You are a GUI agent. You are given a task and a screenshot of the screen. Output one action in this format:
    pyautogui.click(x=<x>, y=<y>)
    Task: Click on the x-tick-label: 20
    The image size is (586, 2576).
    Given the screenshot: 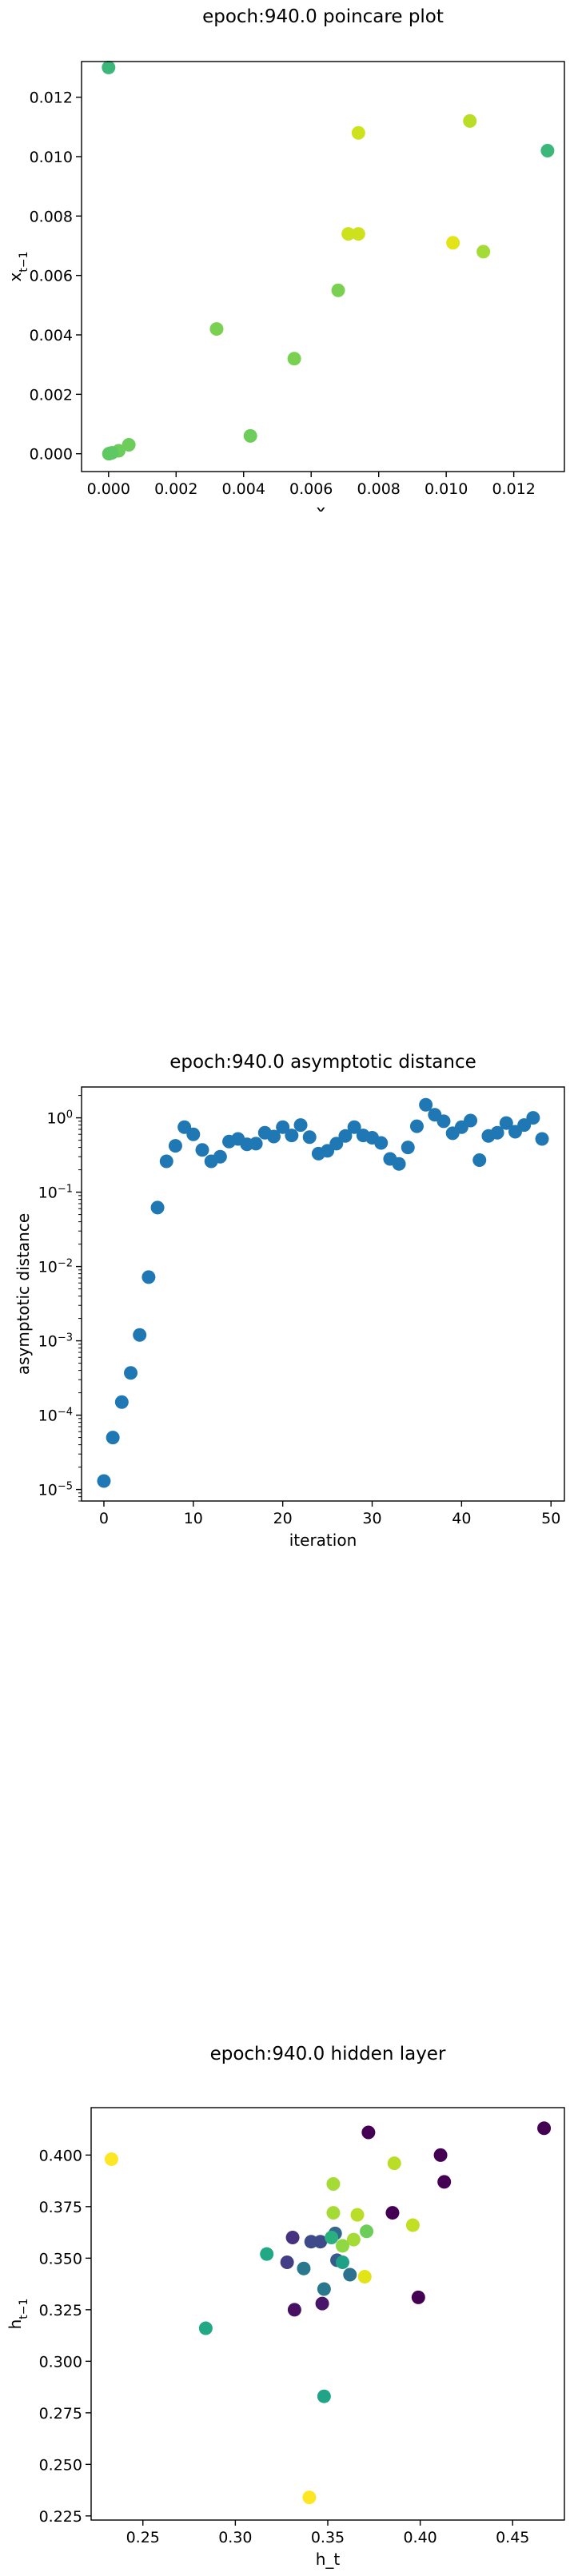 What is the action you would take?
    pyautogui.click(x=283, y=1518)
    